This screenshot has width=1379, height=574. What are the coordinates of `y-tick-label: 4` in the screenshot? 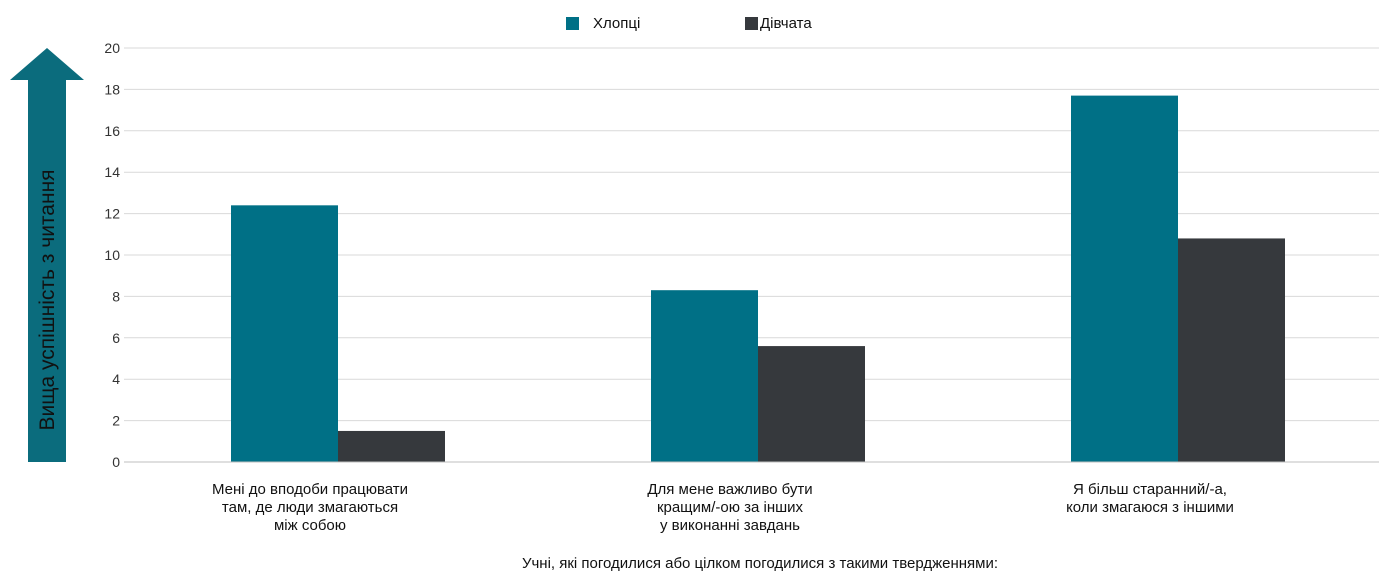 It's located at (116, 379).